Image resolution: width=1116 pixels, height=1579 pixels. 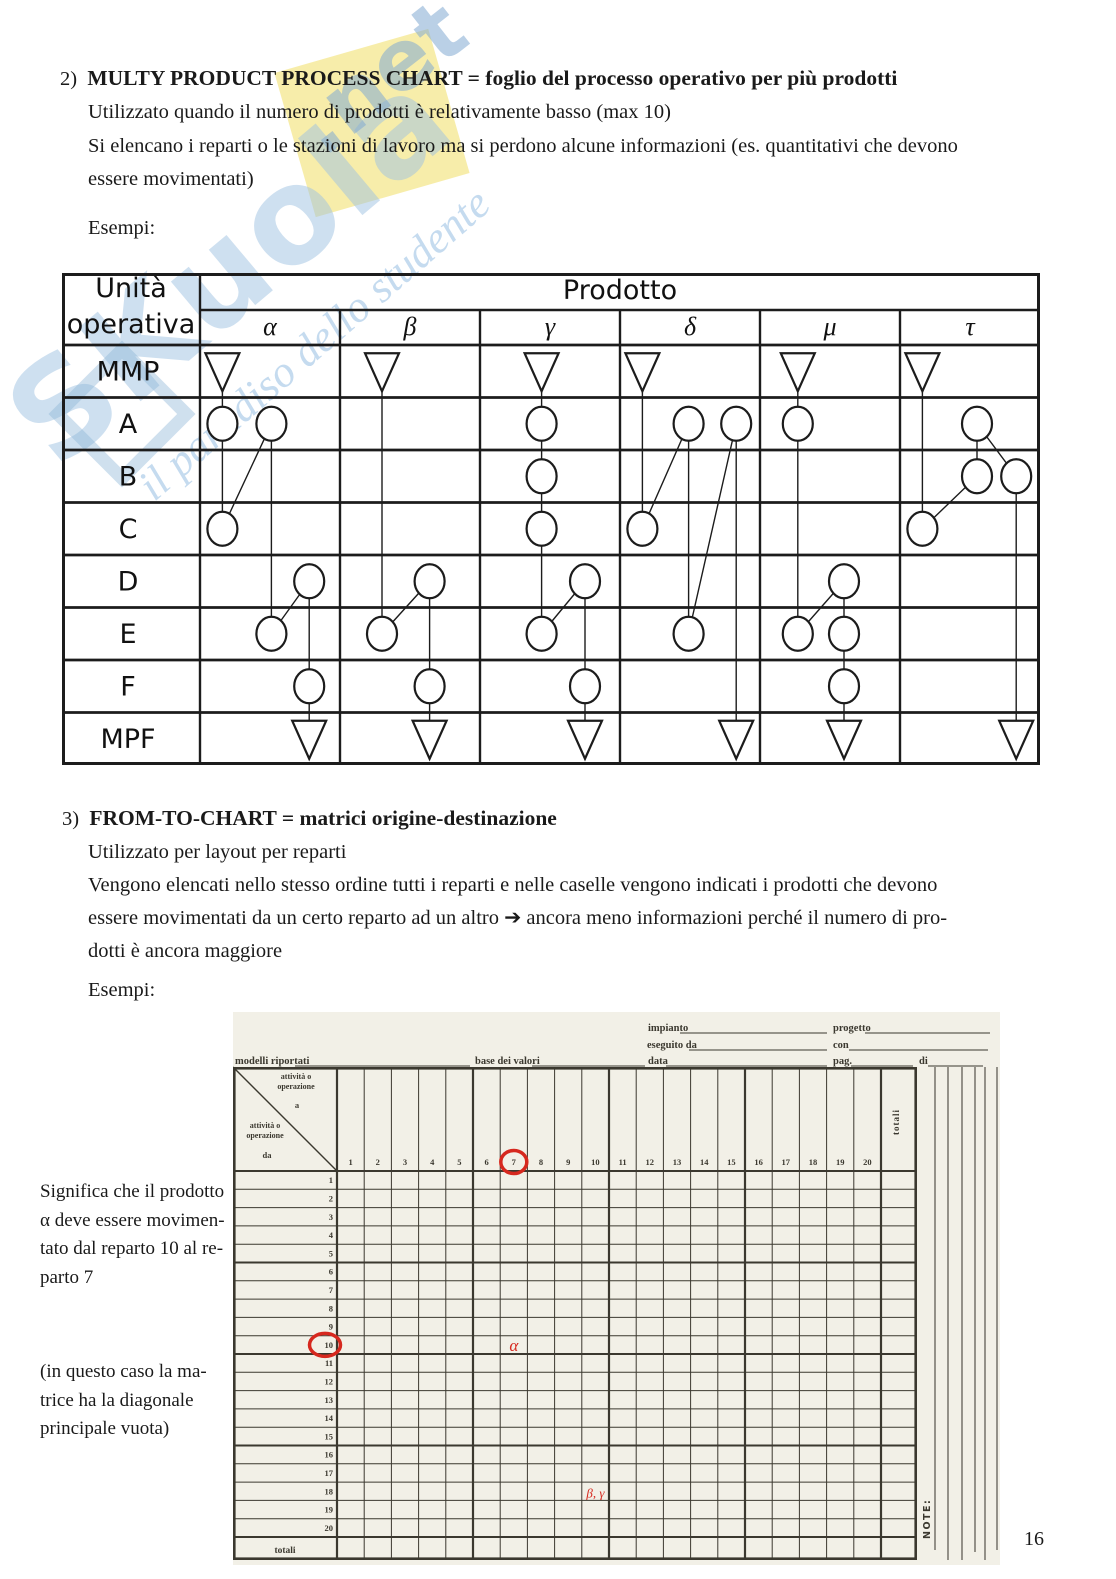 I want to click on svg-text: 5, so click(x=459, y=1162).